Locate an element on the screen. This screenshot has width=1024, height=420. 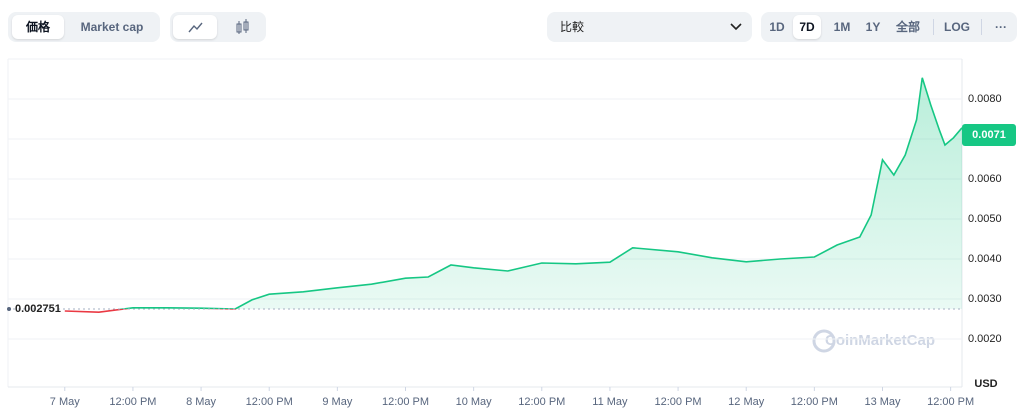
range-tabs: 1D 7D 1M 1Y 全部 LOG ··· is located at coordinates (889, 27).